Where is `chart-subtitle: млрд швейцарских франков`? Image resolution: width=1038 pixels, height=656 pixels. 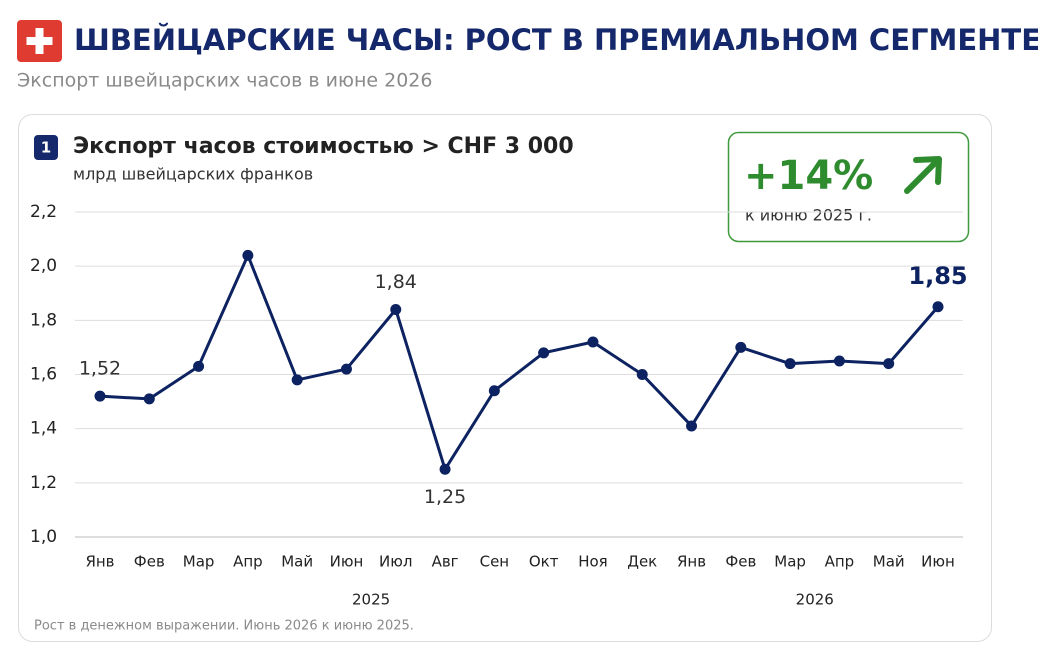
chart-subtitle: млрд швейцарских франков is located at coordinates (193, 174).